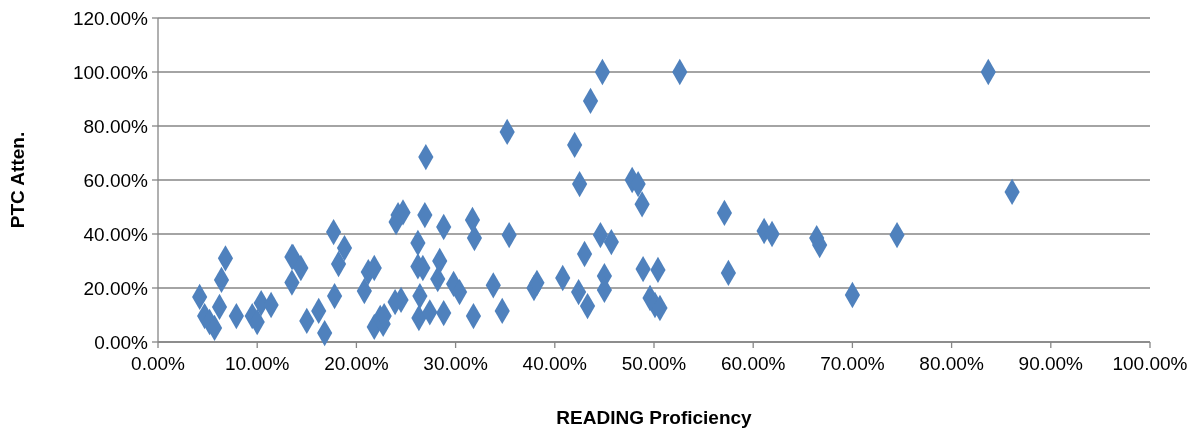  Describe the element at coordinates (116, 234) in the screenshot. I see `y-tick-label: 40.00%` at that location.